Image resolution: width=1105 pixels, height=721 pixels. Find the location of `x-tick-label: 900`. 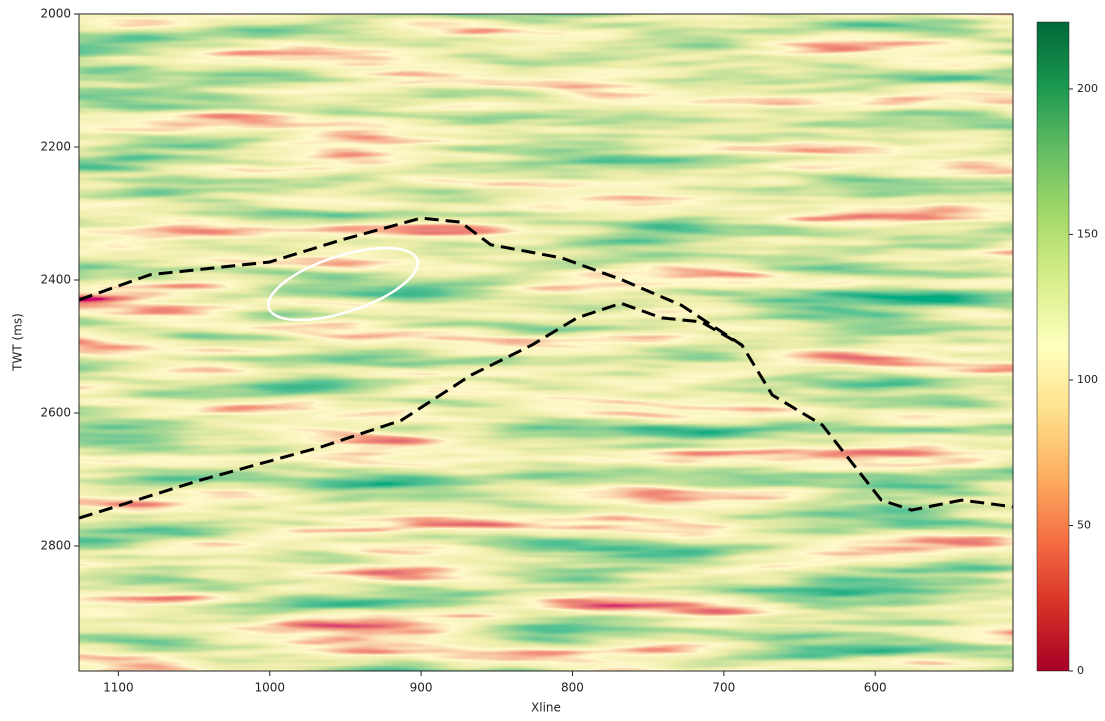

x-tick-label: 900 is located at coordinates (421, 688).